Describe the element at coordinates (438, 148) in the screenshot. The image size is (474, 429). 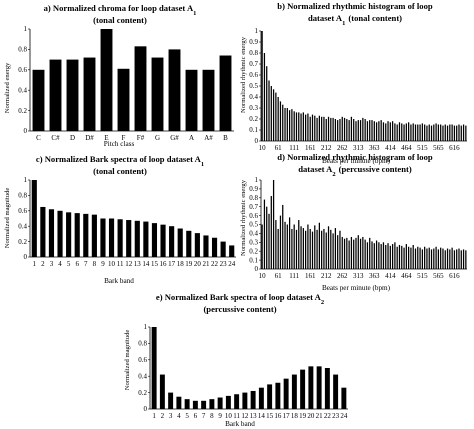
I see `panel-b-xtick-label: 565` at that location.